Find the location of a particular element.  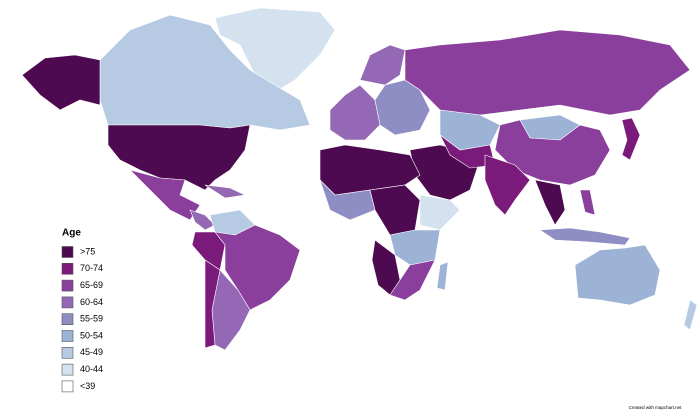

alaska is located at coordinates (61, 82).